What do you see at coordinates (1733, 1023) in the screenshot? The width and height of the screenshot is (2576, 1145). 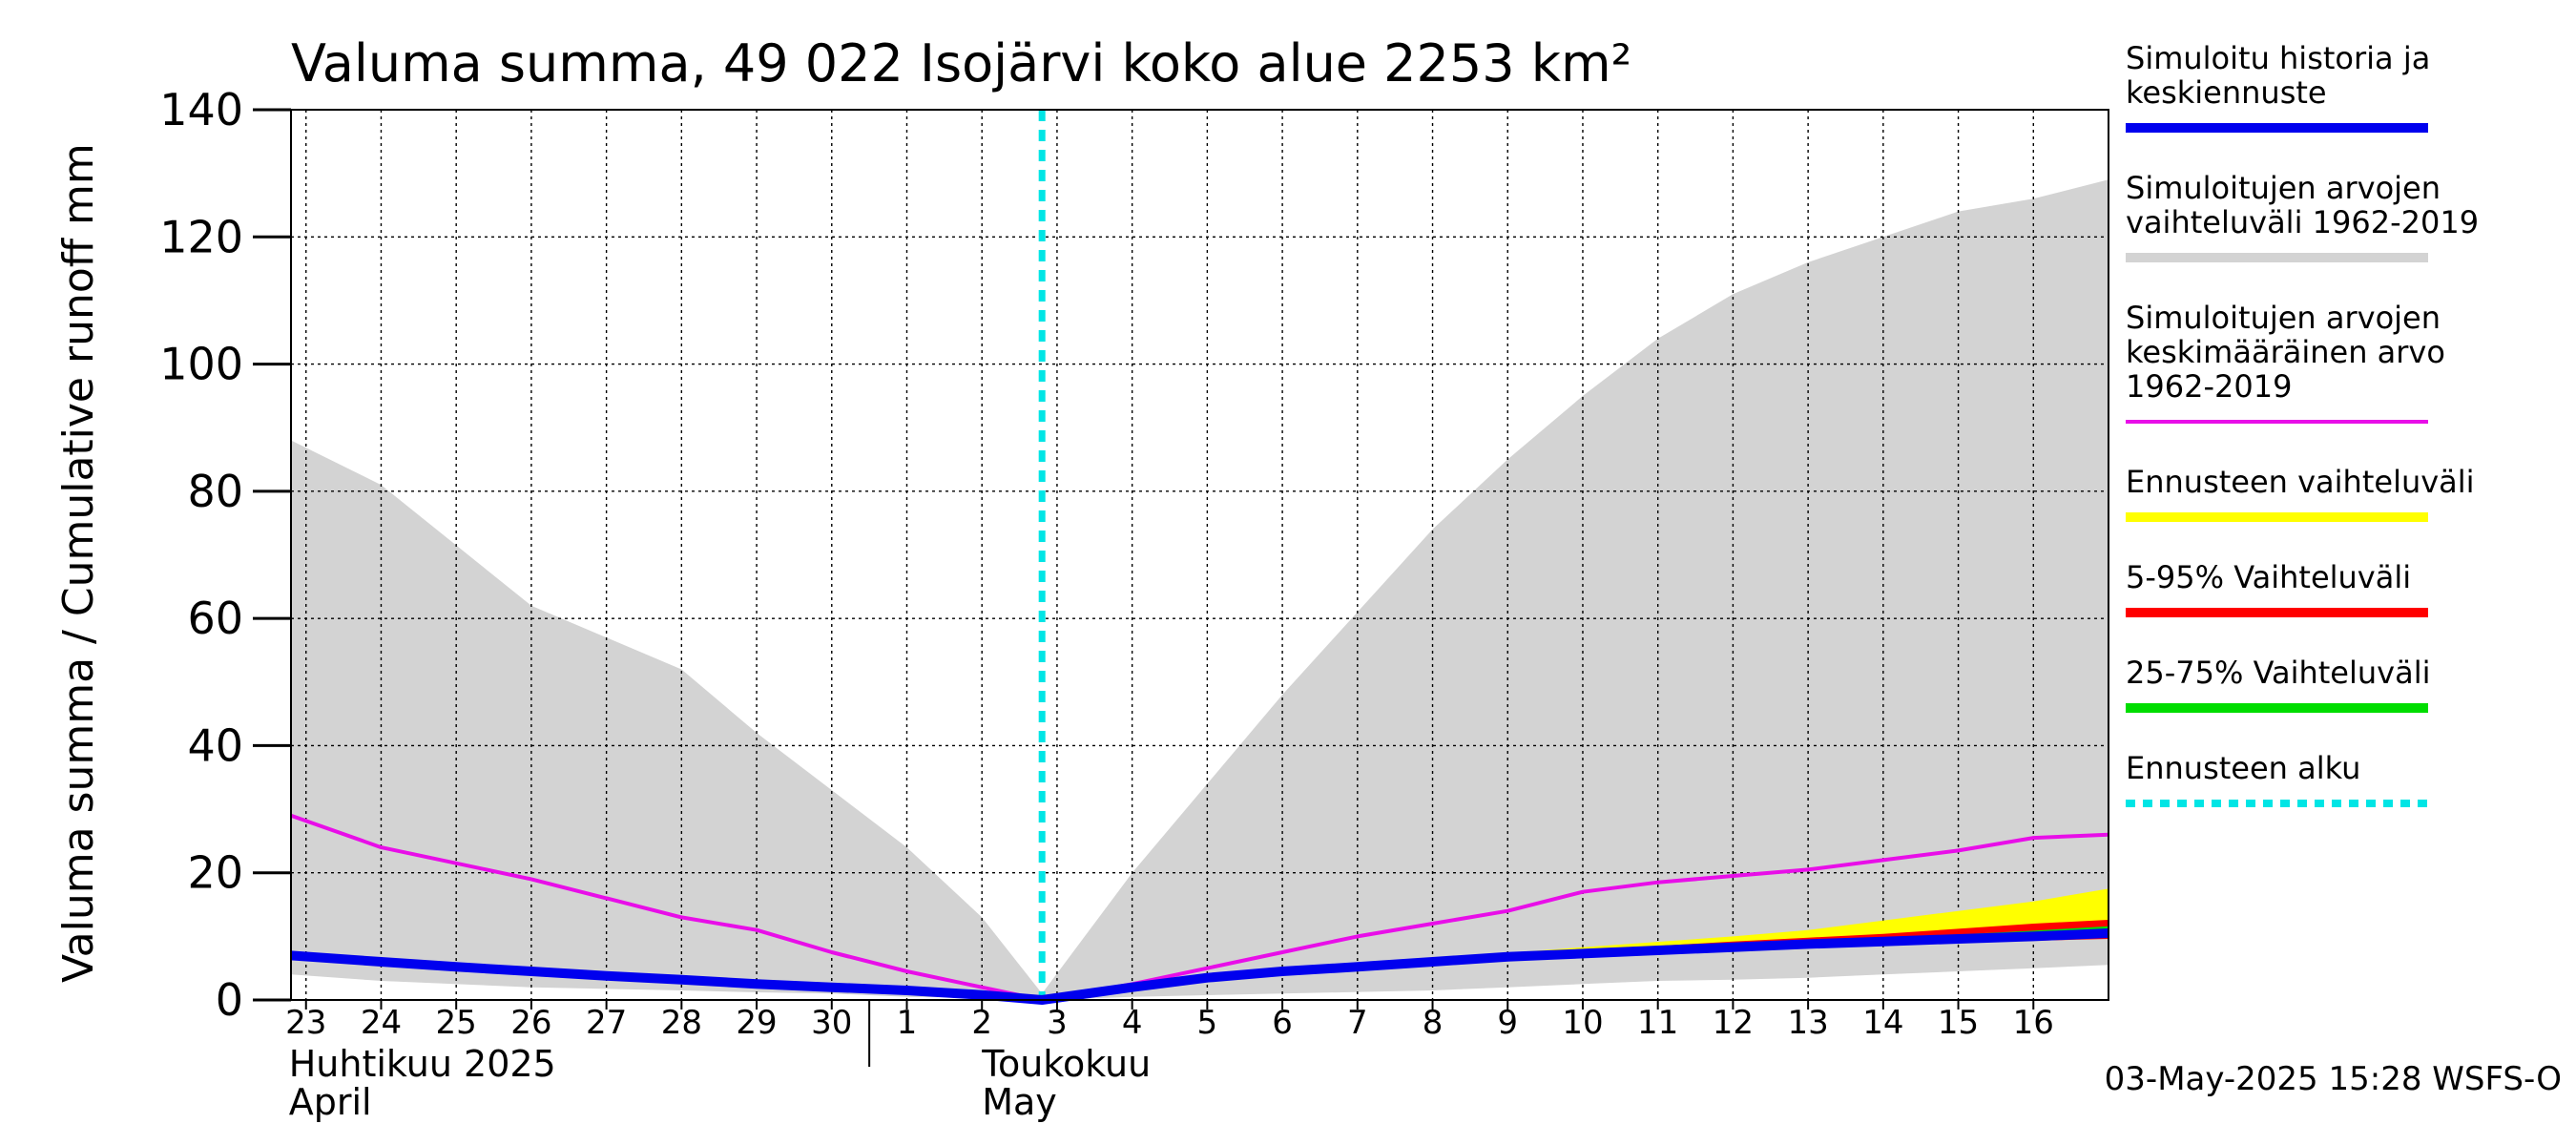 I see `x-tick-label: 12` at bounding box center [1733, 1023].